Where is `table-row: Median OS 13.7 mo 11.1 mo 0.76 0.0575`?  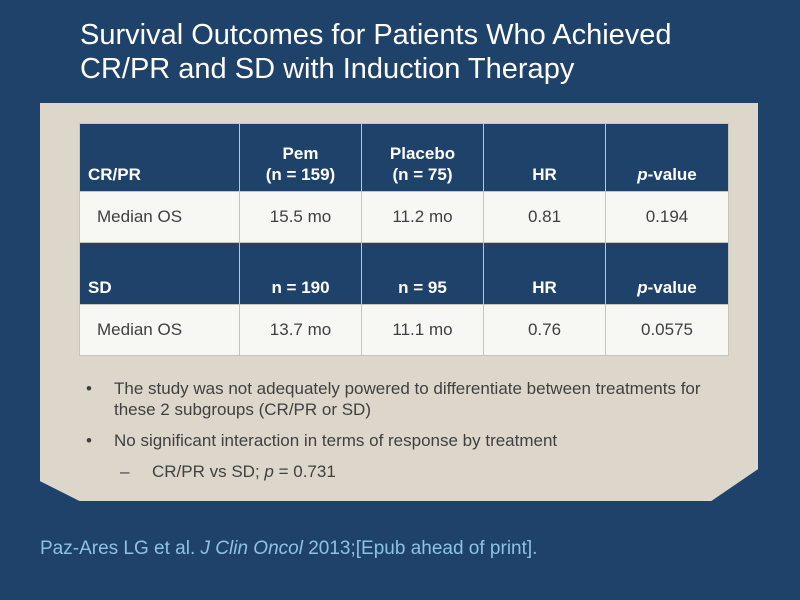 table-row: Median OS 13.7 mo 11.1 mo 0.76 0.0575 is located at coordinates (404, 330).